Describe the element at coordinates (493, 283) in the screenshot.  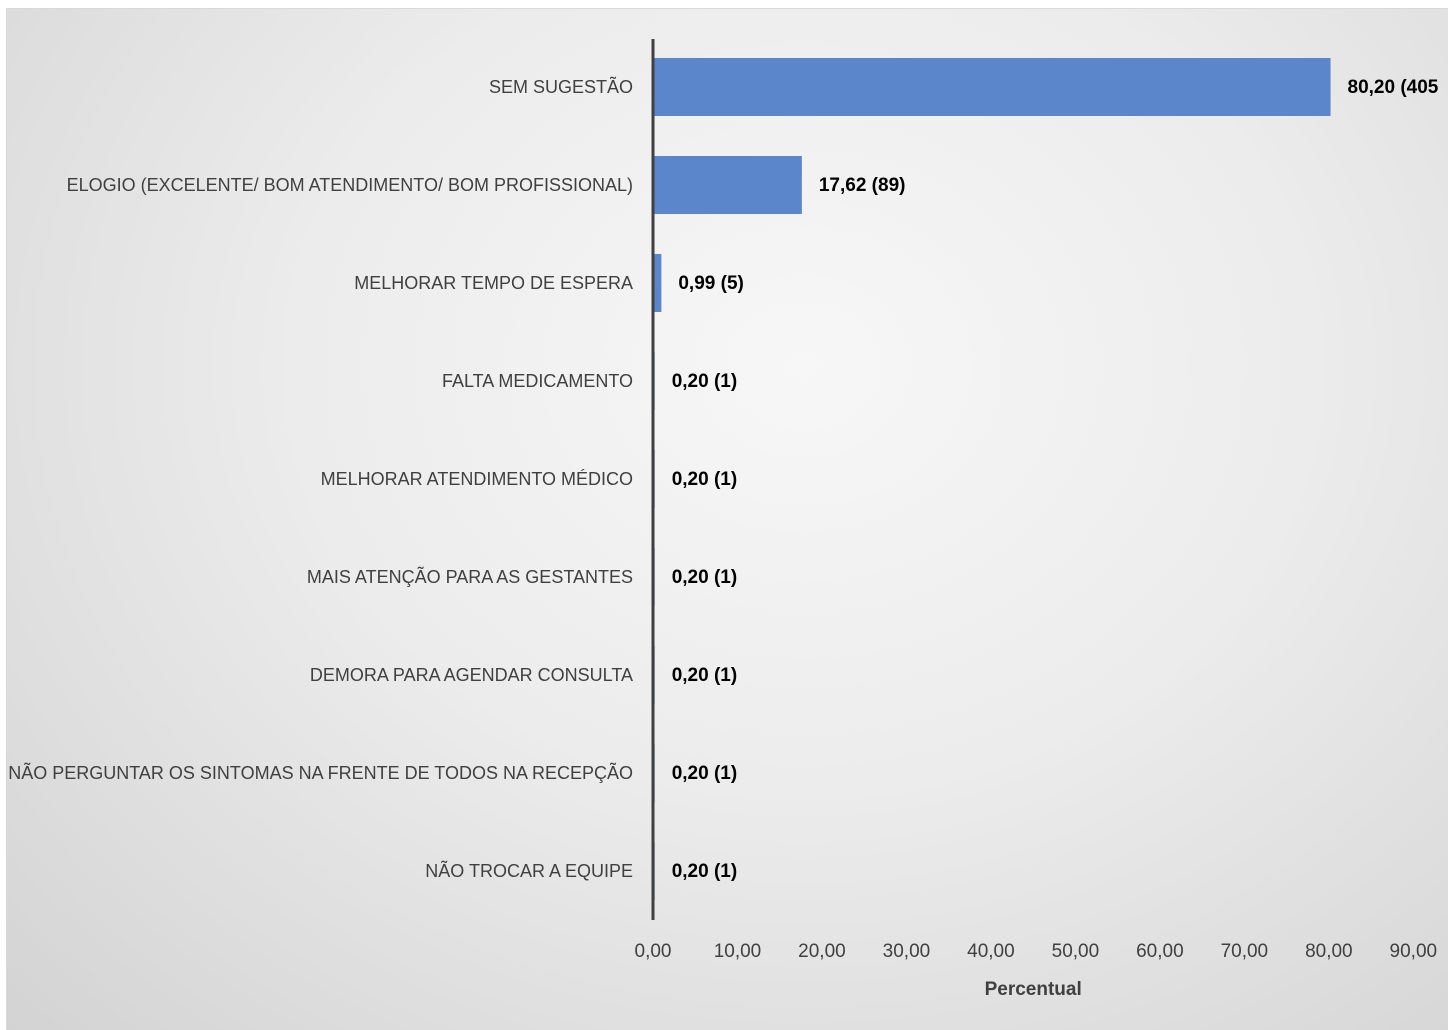
I see `category-label-3: MELHORAR TEMPO DE ESPERA` at that location.